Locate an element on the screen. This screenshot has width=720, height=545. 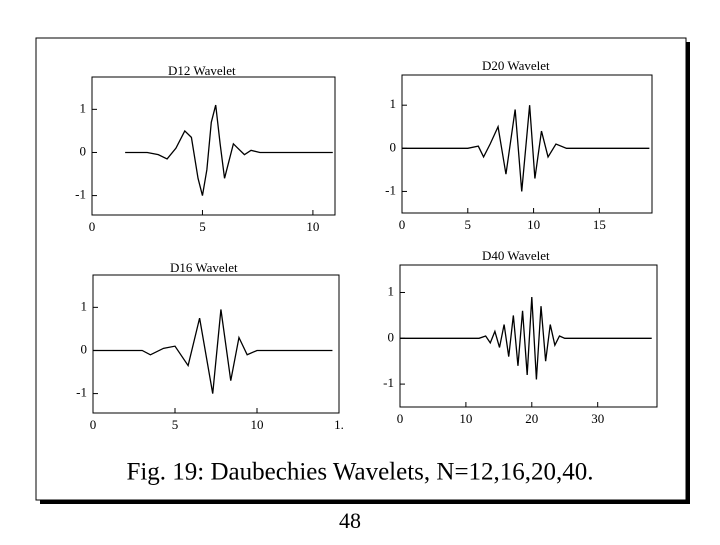
x-tick-label: 1. is located at coordinates (339, 424).